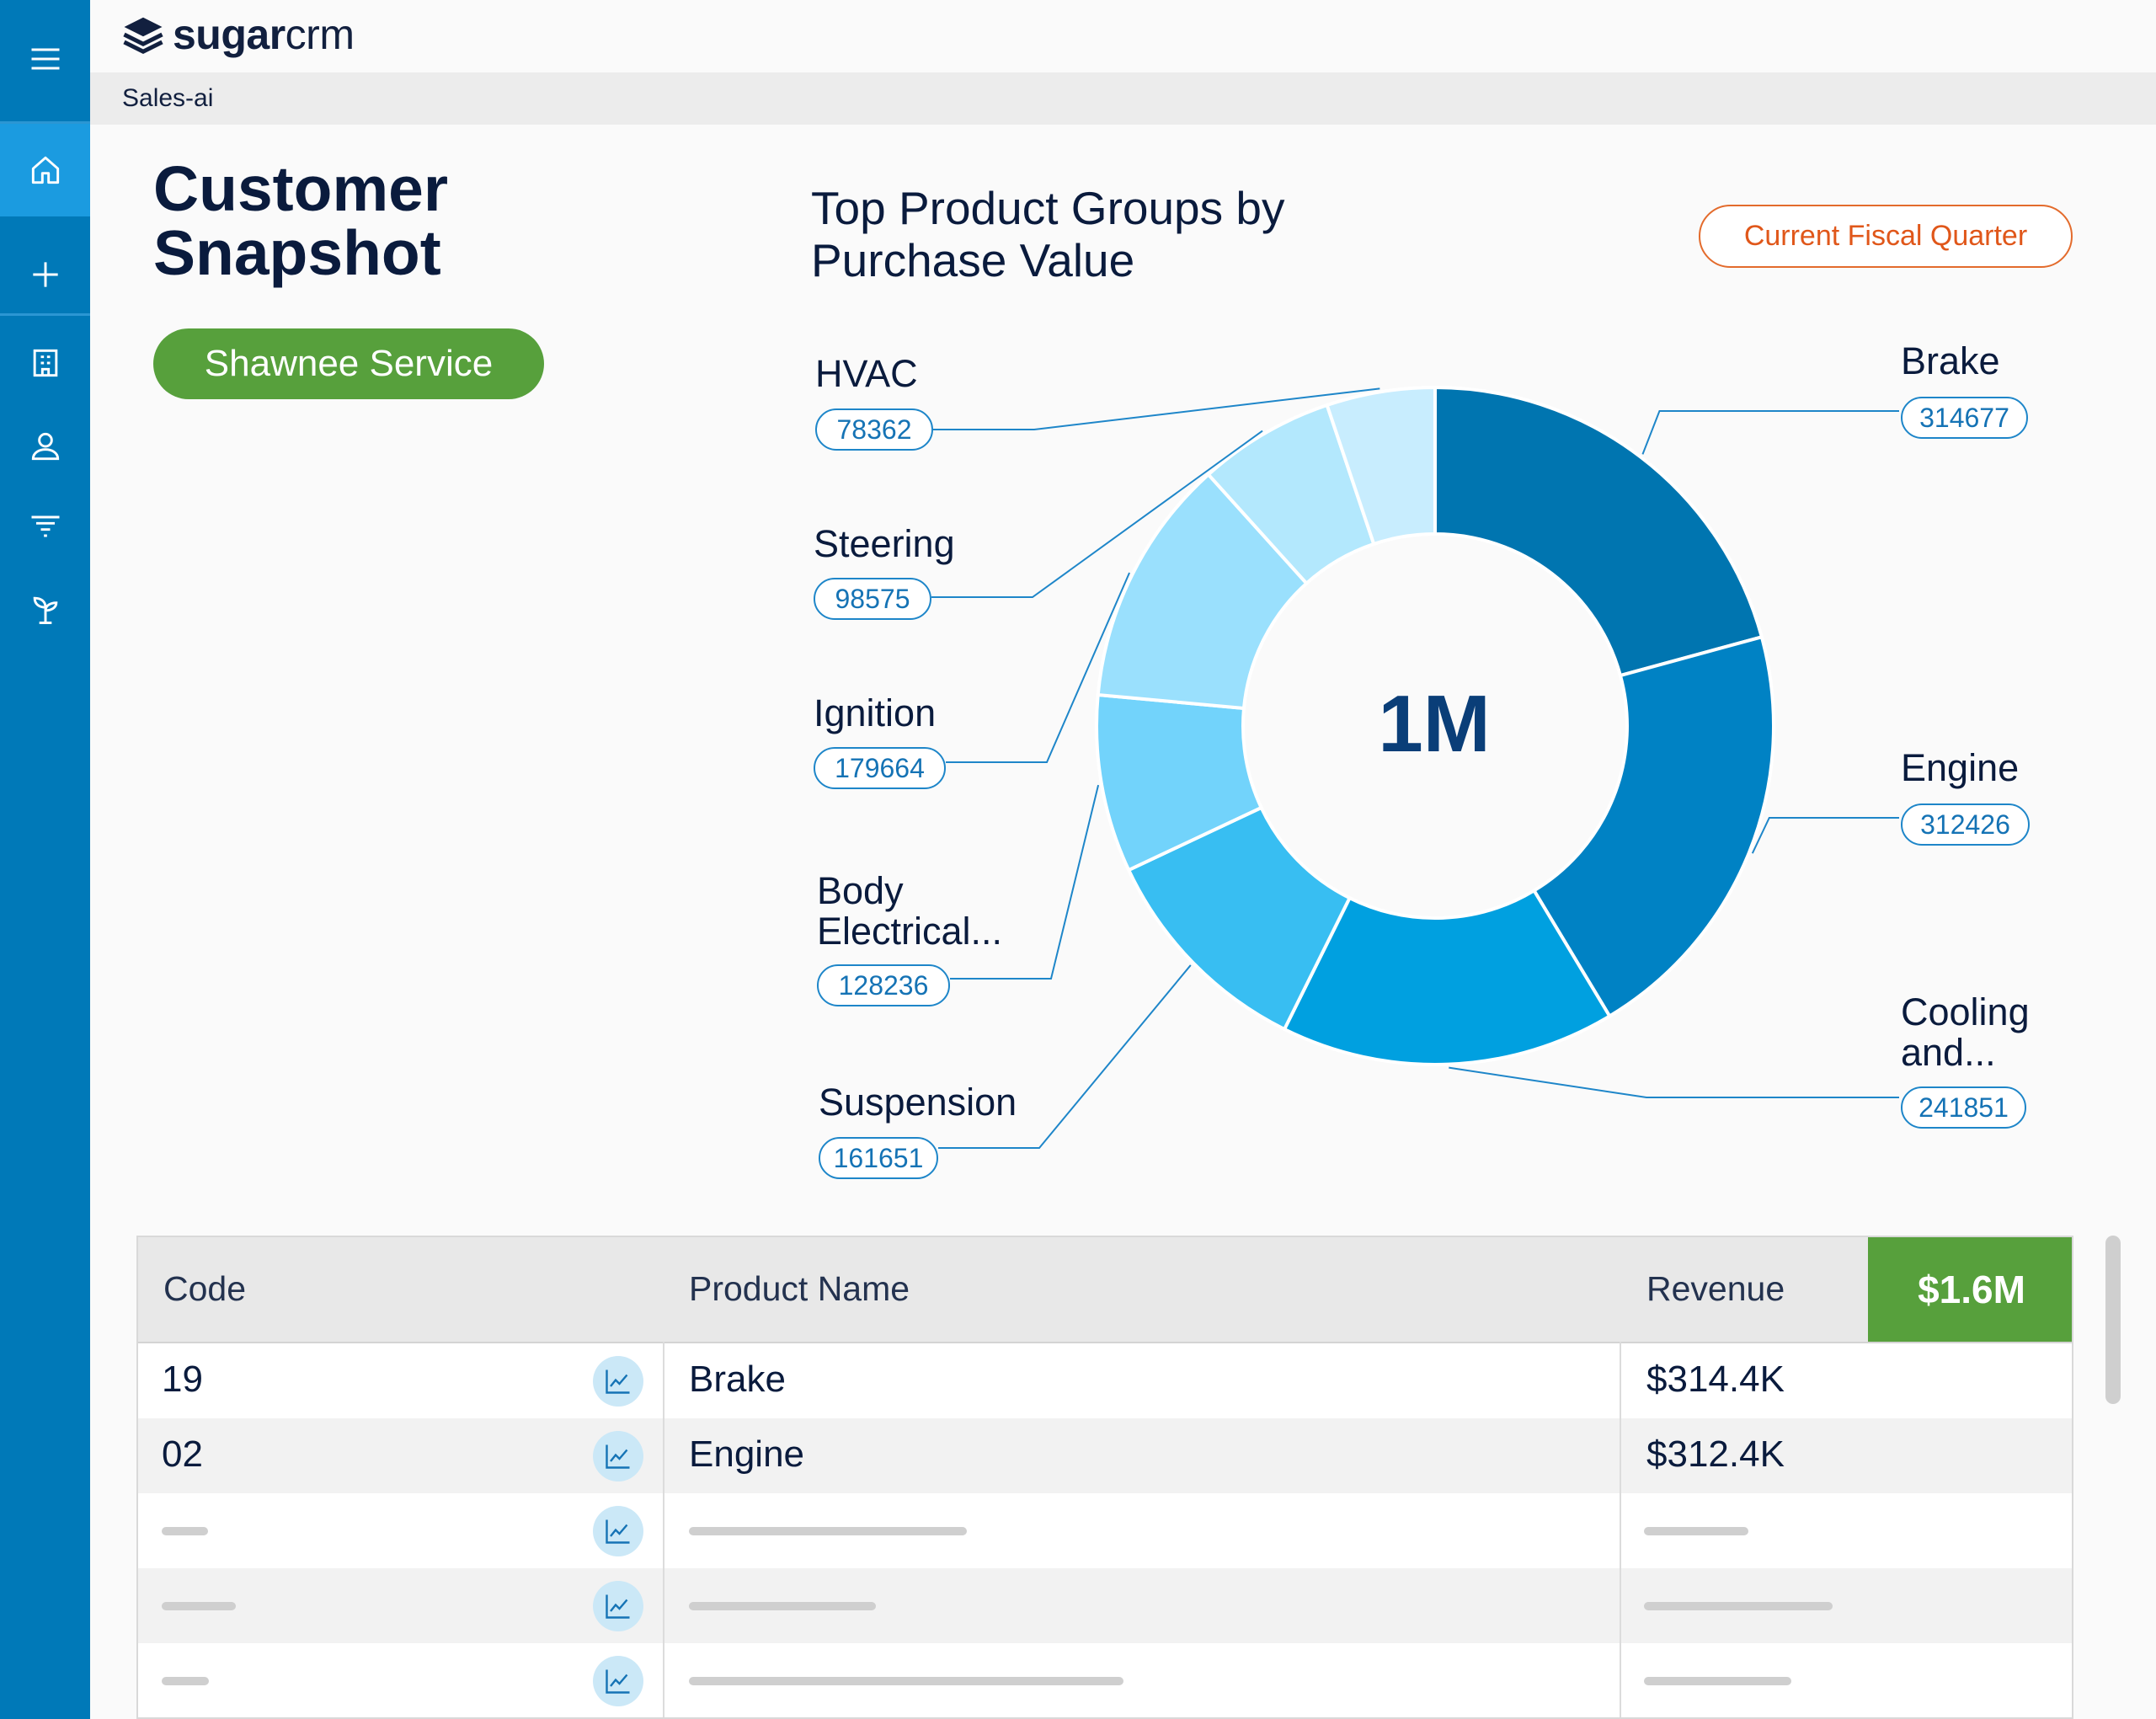 This screenshot has width=2156, height=1719. What do you see at coordinates (45, 609) in the screenshot?
I see `plant-icon` at bounding box center [45, 609].